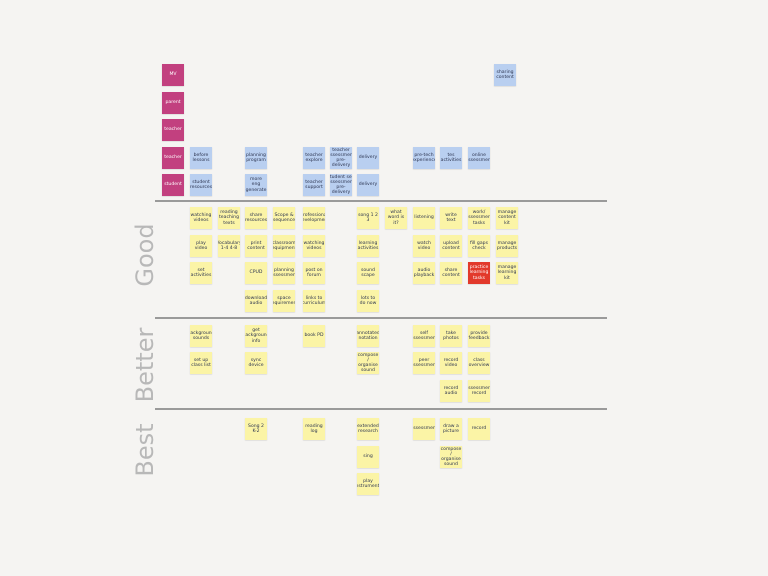 This screenshot has height=576, width=768. I want to click on sticky-note: reading log, so click(314, 429).